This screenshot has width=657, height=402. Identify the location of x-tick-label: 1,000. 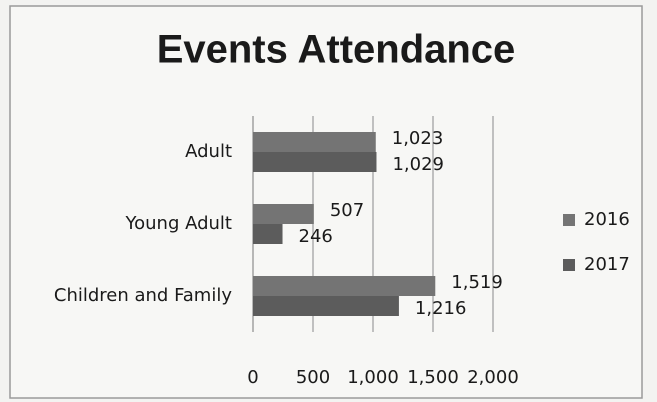
(373, 377).